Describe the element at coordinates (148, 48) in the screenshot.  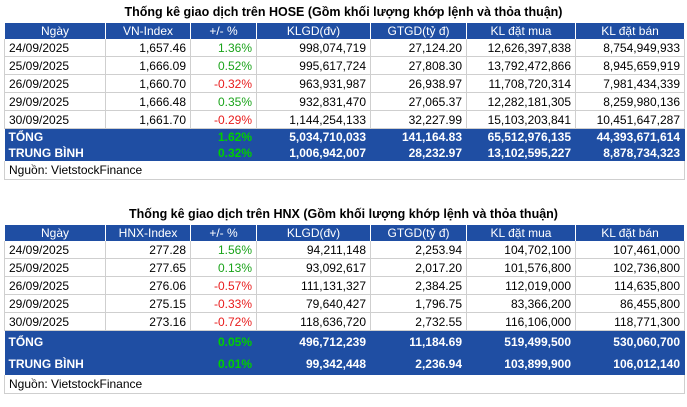
I see `table-cell: 1,657.46` at that location.